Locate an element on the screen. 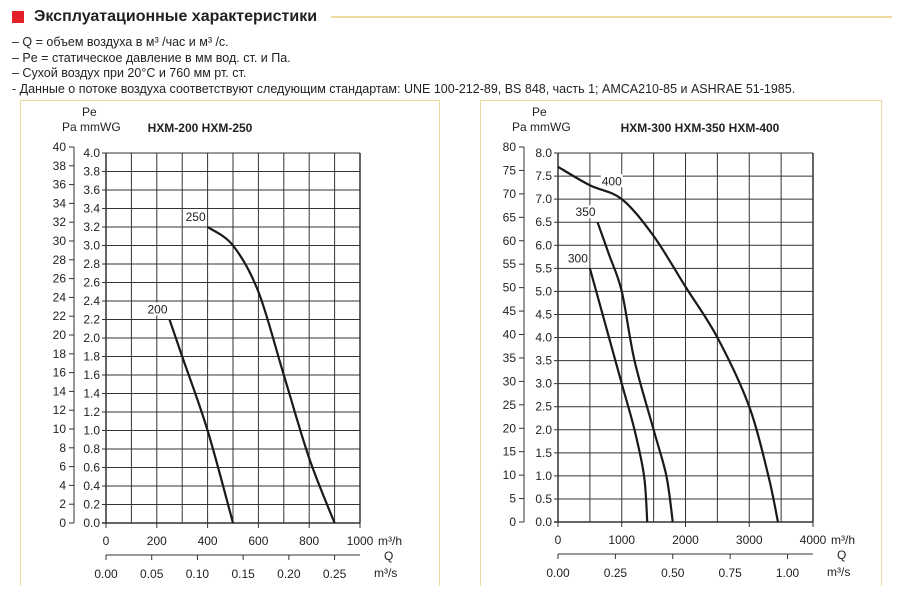  section-title: Эксплуатационные характеристики is located at coordinates (176, 16).